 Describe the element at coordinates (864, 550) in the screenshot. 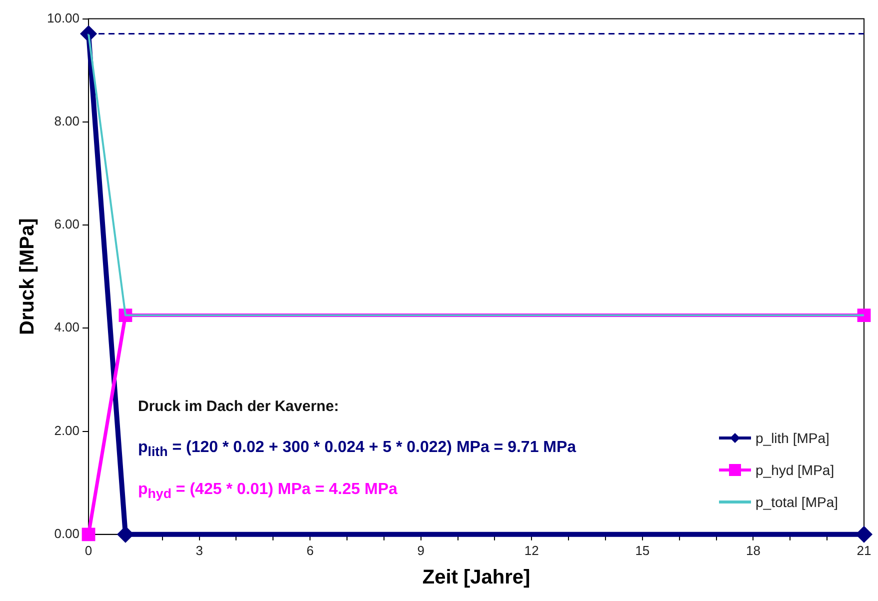

I see `x-tick-label: 21` at that location.